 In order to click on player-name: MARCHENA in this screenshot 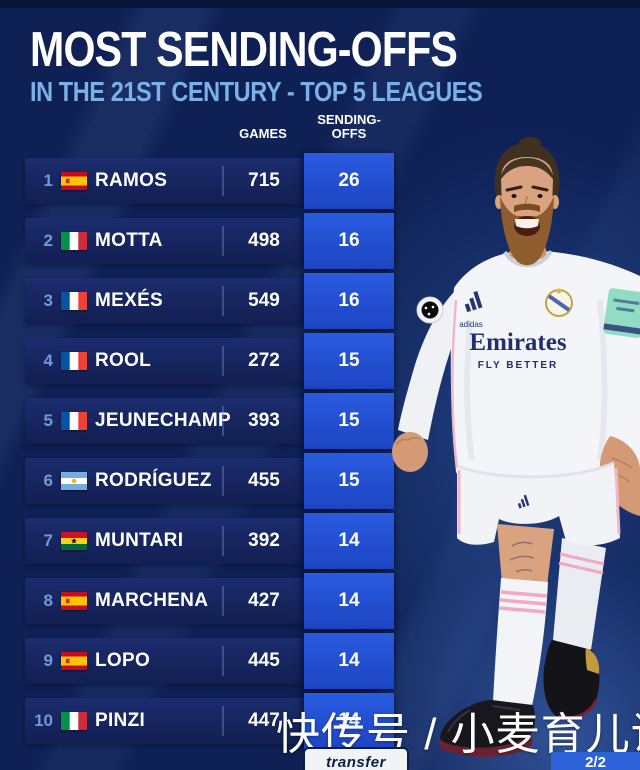, I will do `click(152, 600)`.